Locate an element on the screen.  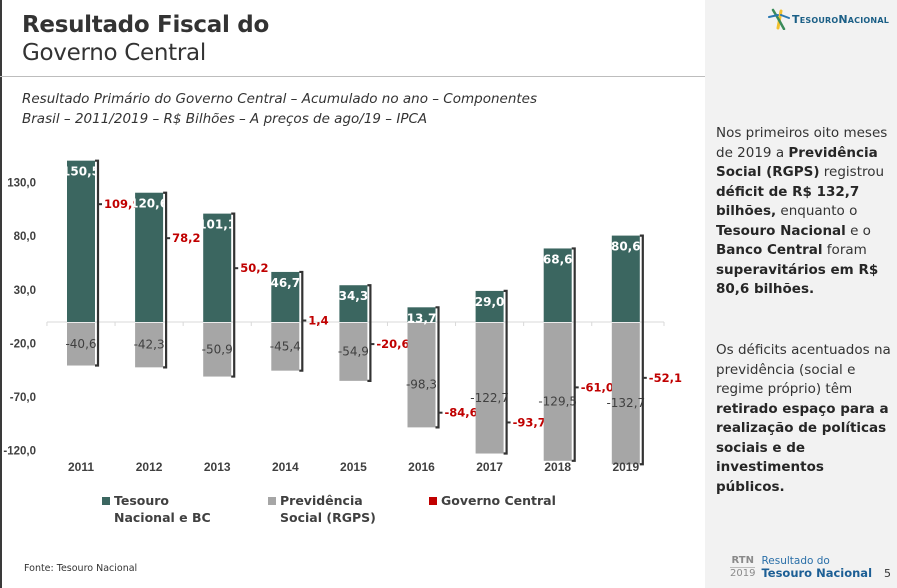
legend-label-governo: Governo Central is located at coordinates (498, 500).